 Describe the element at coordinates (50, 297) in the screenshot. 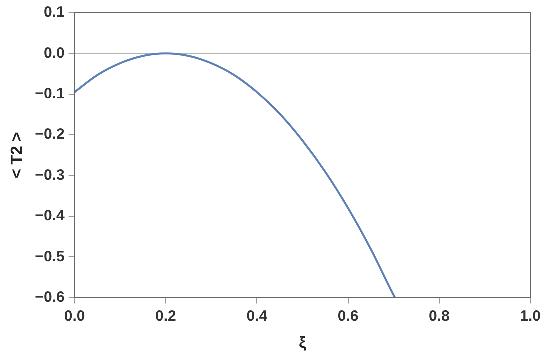

I see `y-tick-label: −0.6` at that location.